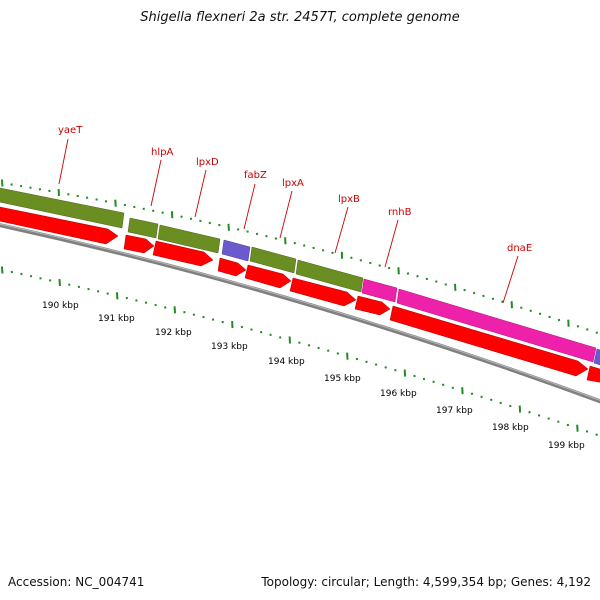  I want to click on kbp-label-197: 197 kbp, so click(454, 411).